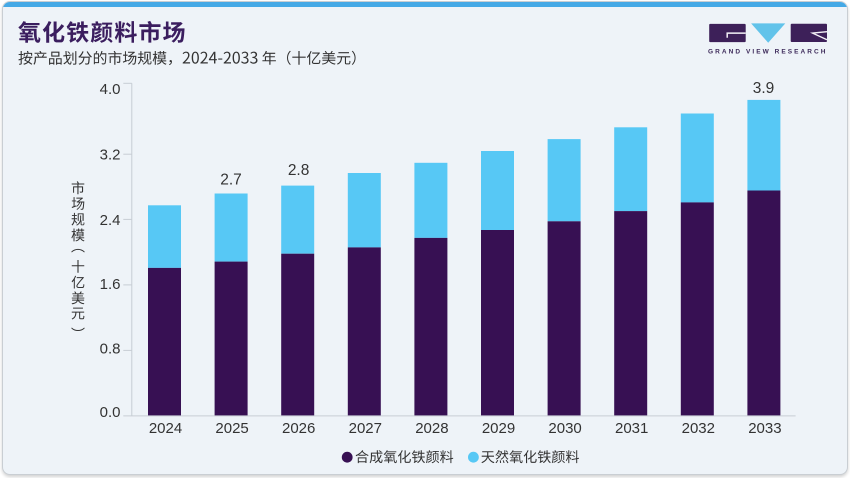 This screenshot has height=478, width=850. Describe the element at coordinates (764, 428) in the screenshot. I see `svg-text: 2033` at that location.